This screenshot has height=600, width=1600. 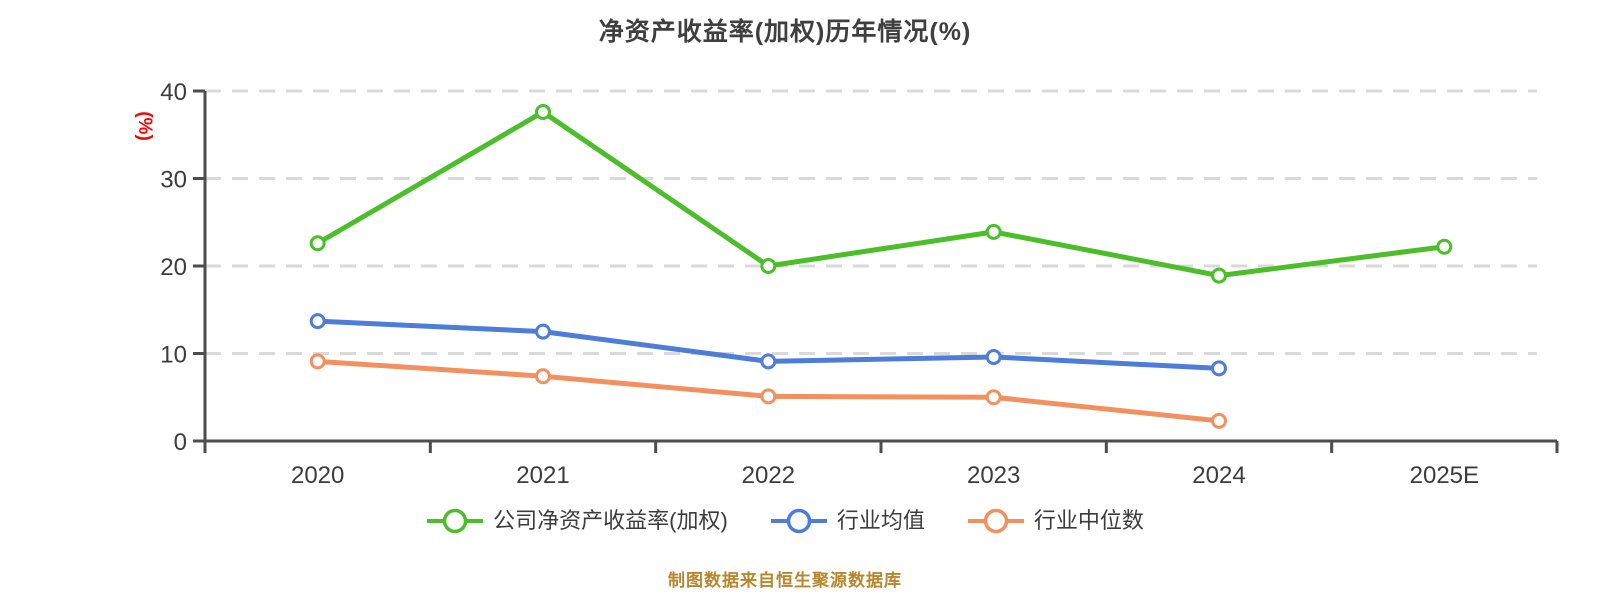 I want to click on legend-item-industry-mean: 行业均值, so click(x=847, y=521).